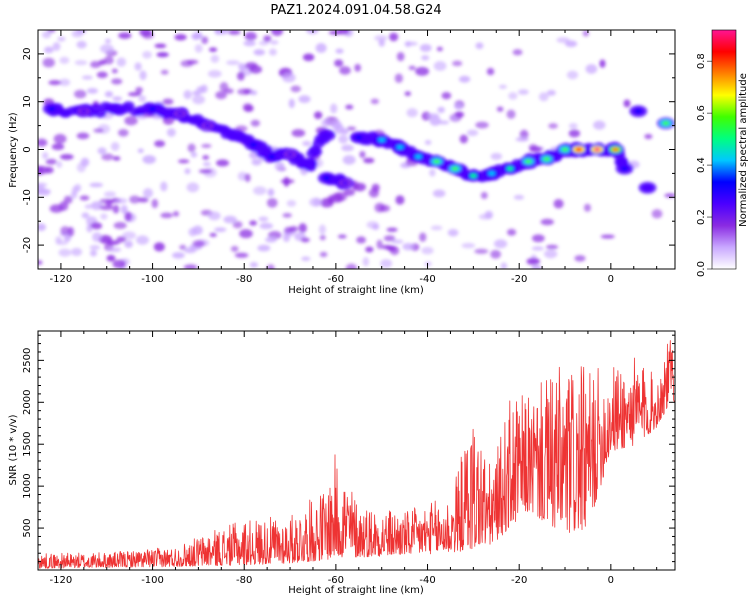 This screenshot has height=600, width=750. What do you see at coordinates (427, 279) in the screenshot?
I see `x-tick-label: -40` at bounding box center [427, 279].